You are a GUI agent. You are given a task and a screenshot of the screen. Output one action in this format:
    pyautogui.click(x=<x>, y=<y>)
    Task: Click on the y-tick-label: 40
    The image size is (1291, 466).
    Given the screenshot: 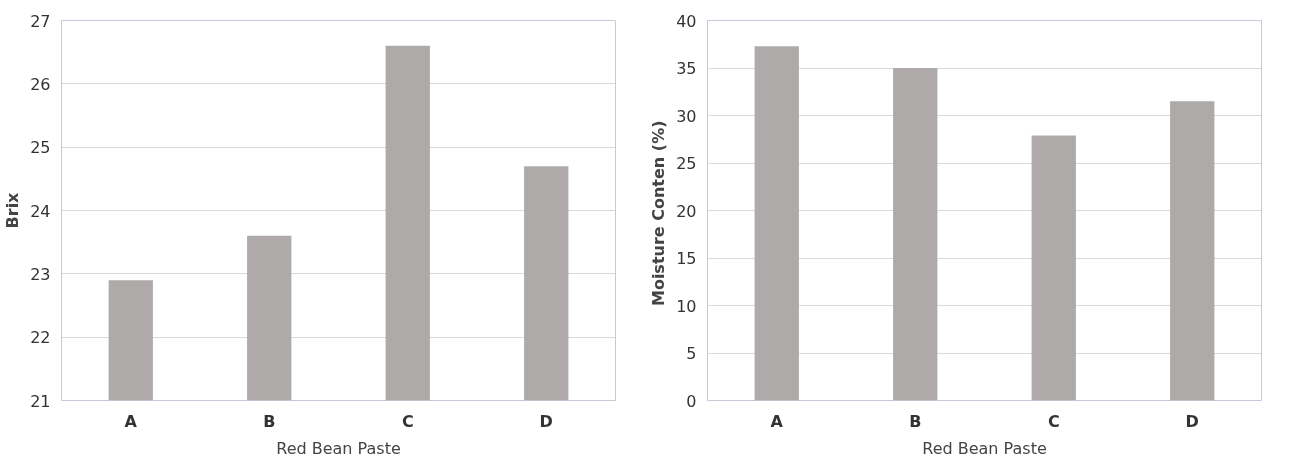 What is the action you would take?
    pyautogui.click(x=686, y=21)
    